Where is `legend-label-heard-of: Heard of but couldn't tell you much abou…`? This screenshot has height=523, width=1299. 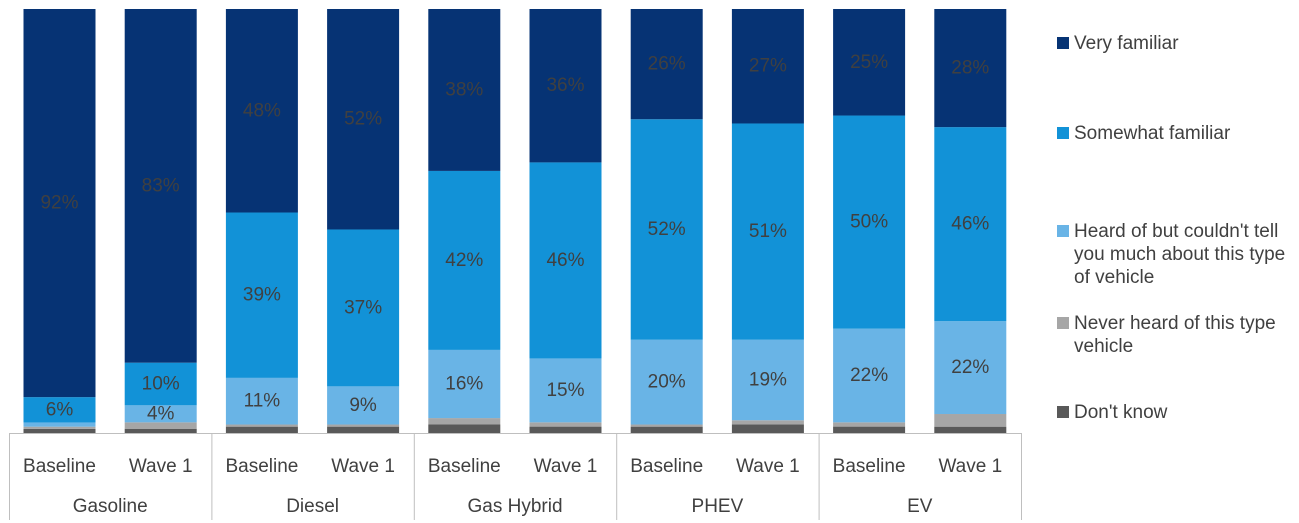
legend-label-heard-of: Heard of but couldn't tell you much abou… is located at coordinates (1180, 254).